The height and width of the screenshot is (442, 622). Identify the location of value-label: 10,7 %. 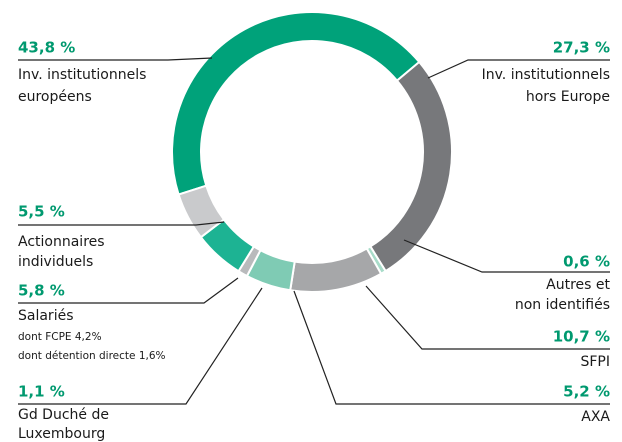
(581, 337).